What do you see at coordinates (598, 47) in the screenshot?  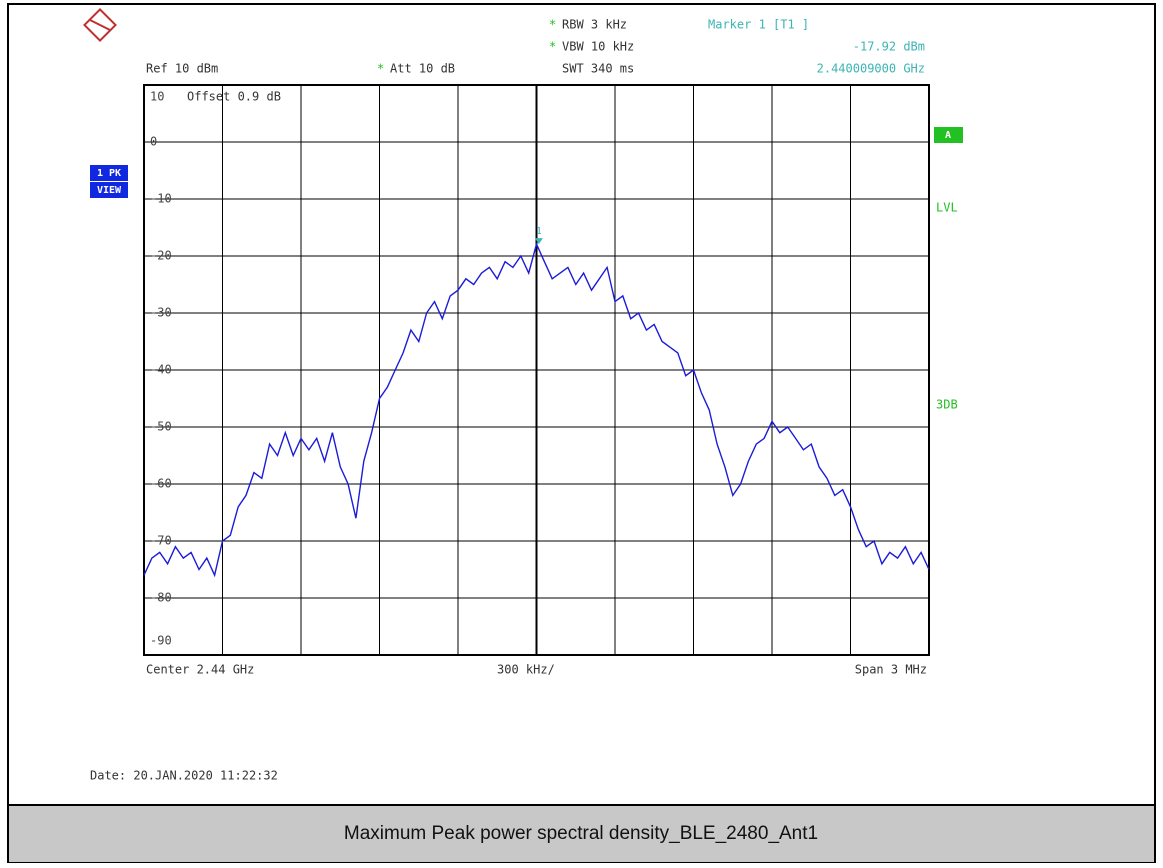 I see `annotation: VBW 10 kHz` at bounding box center [598, 47].